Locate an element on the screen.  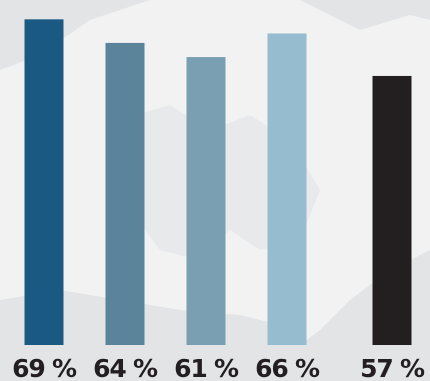
value-label-5: 57 % is located at coordinates (392, 367).